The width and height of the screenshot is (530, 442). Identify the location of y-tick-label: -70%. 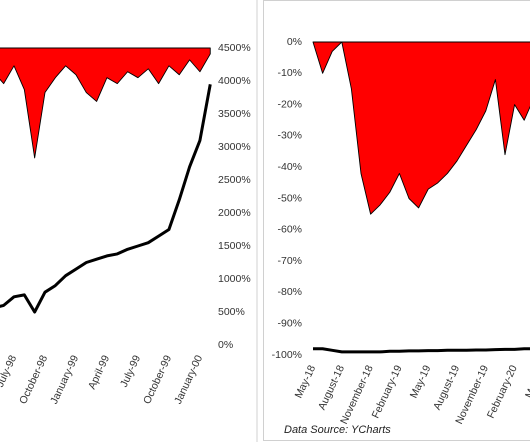
(289, 261).